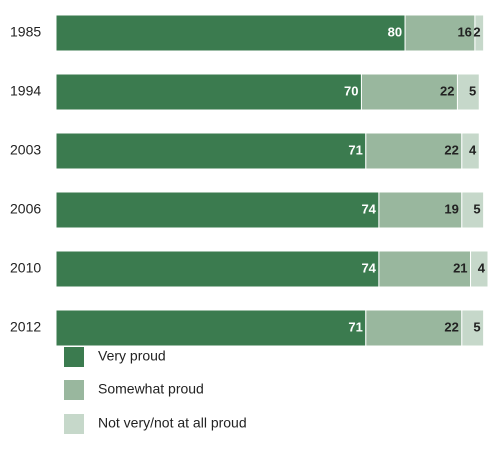 This screenshot has height=464, width=490. I want to click on data-label: 80, so click(395, 31).